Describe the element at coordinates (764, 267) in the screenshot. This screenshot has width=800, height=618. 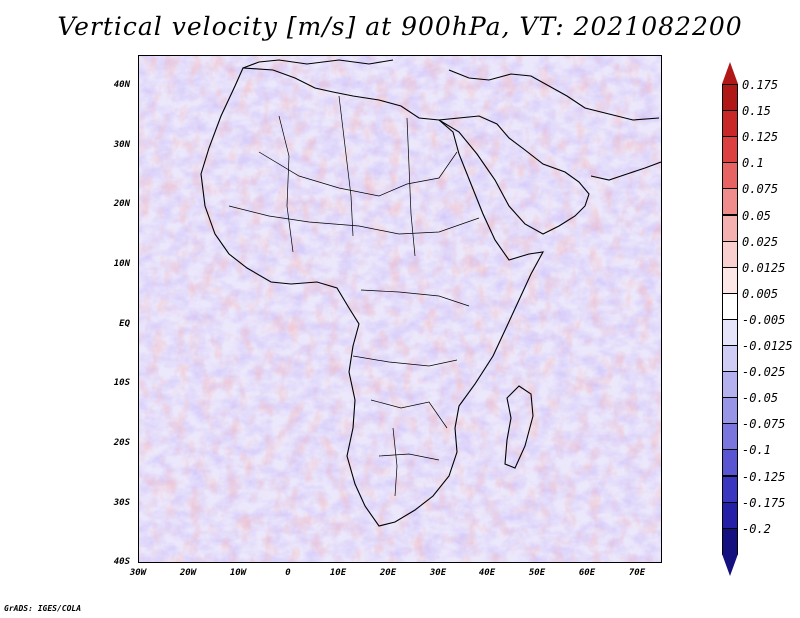
I see `colorbar-label: 0.0125` at that location.